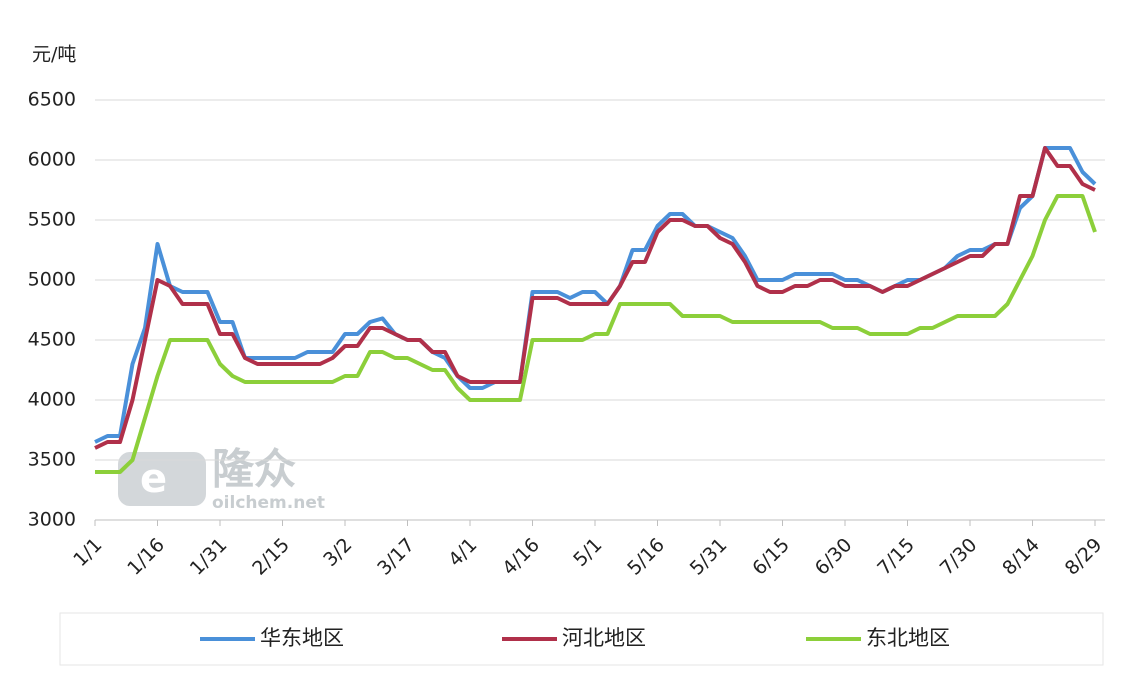 Image resolution: width=1142 pixels, height=685 pixels. I want to click on x-tick-label: 1/31, so click(209, 557).